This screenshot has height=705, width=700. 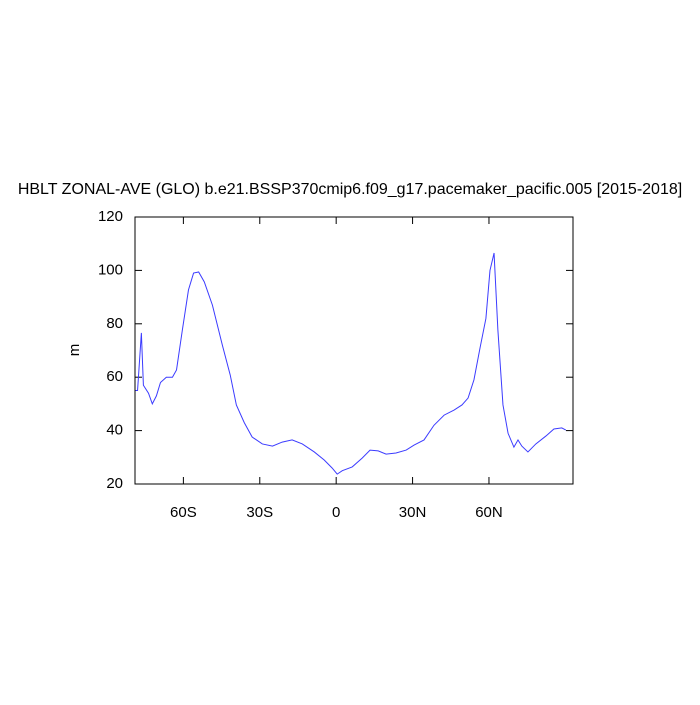 I want to click on y-tick-label: 120, so click(x=110, y=216).